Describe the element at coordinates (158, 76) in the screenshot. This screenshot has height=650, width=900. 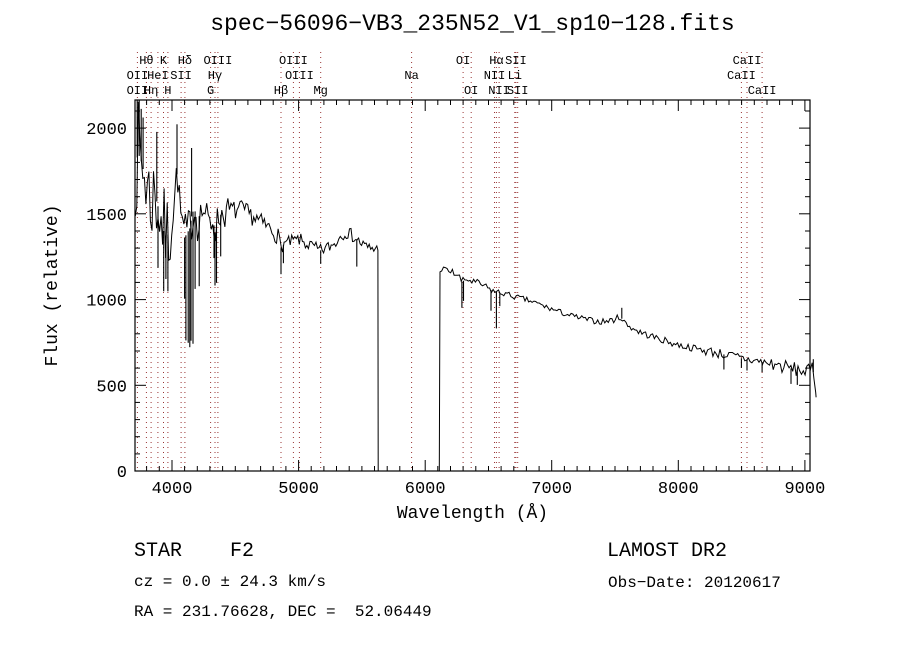
I see `line-id-label: HeI` at that location.